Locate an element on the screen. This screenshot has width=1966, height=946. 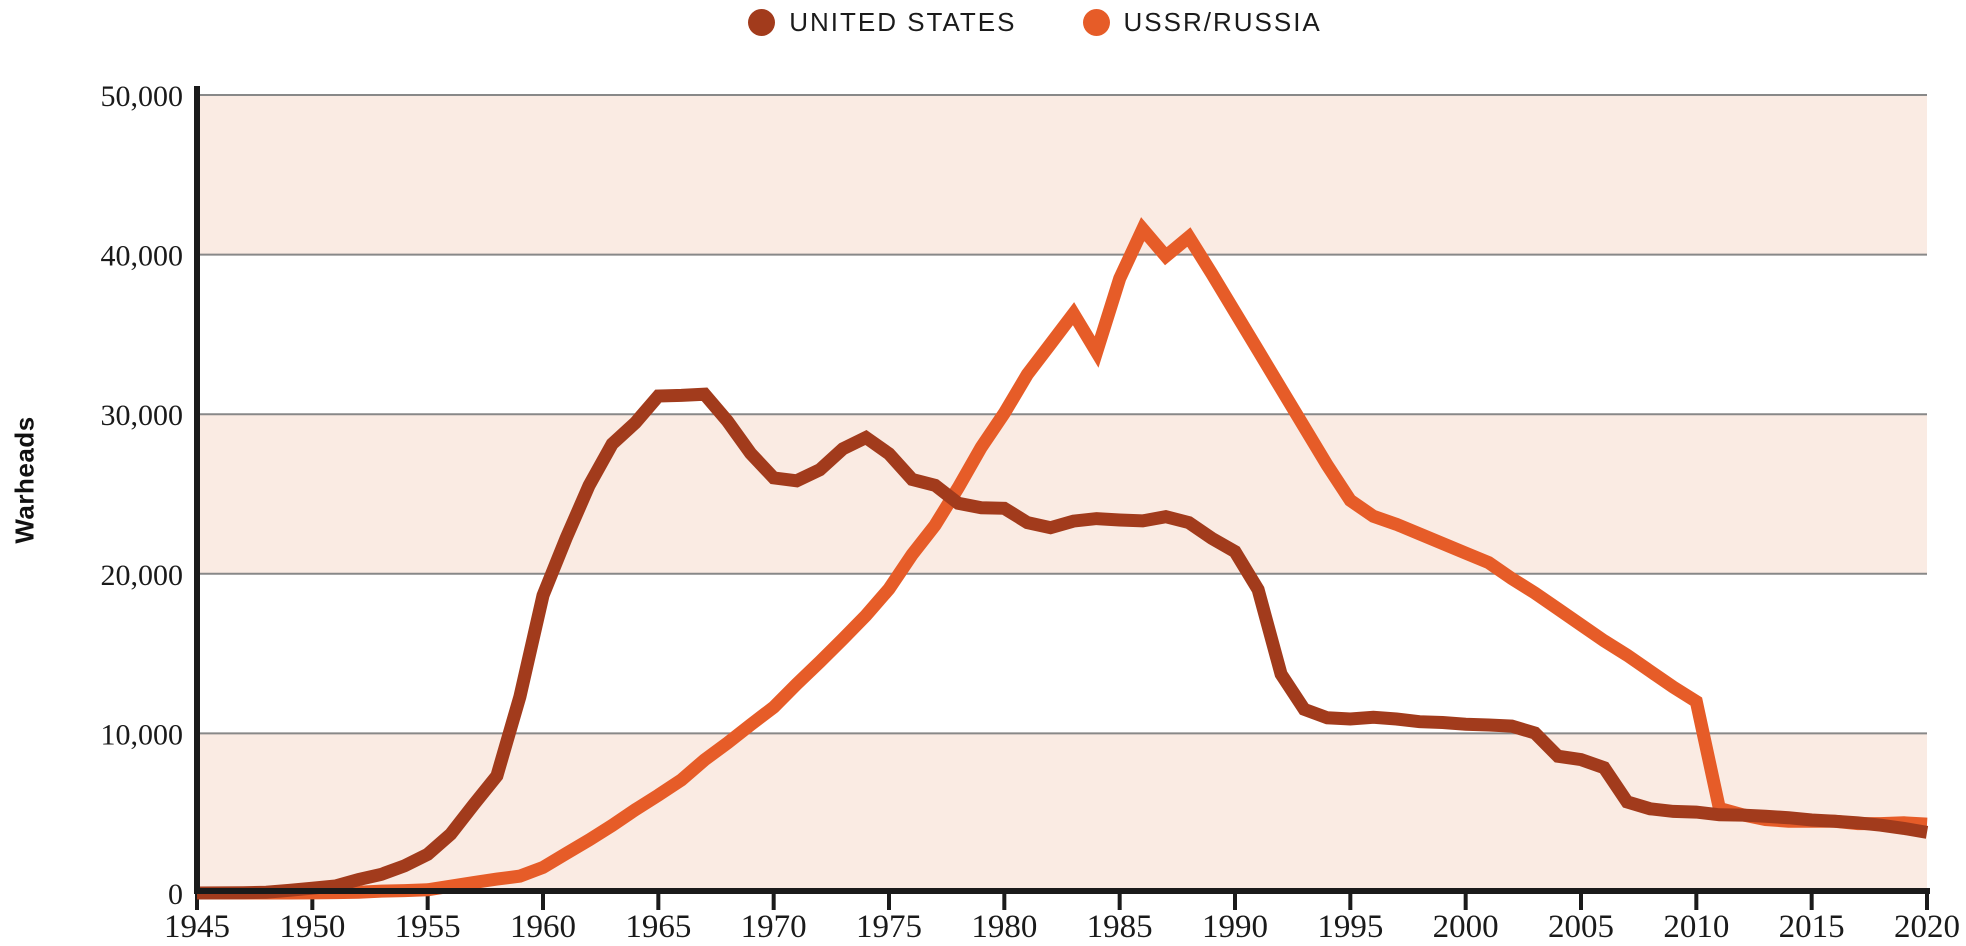
y-tick-label: 20,000 is located at coordinates (142, 575).